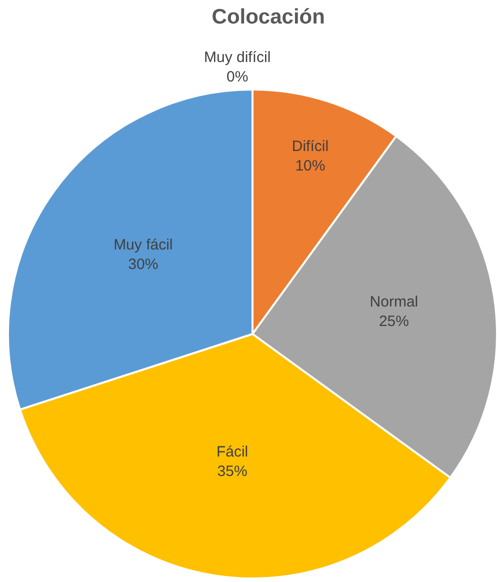  What do you see at coordinates (143, 245) in the screenshot?
I see `slice-label: Muy fácil` at bounding box center [143, 245].